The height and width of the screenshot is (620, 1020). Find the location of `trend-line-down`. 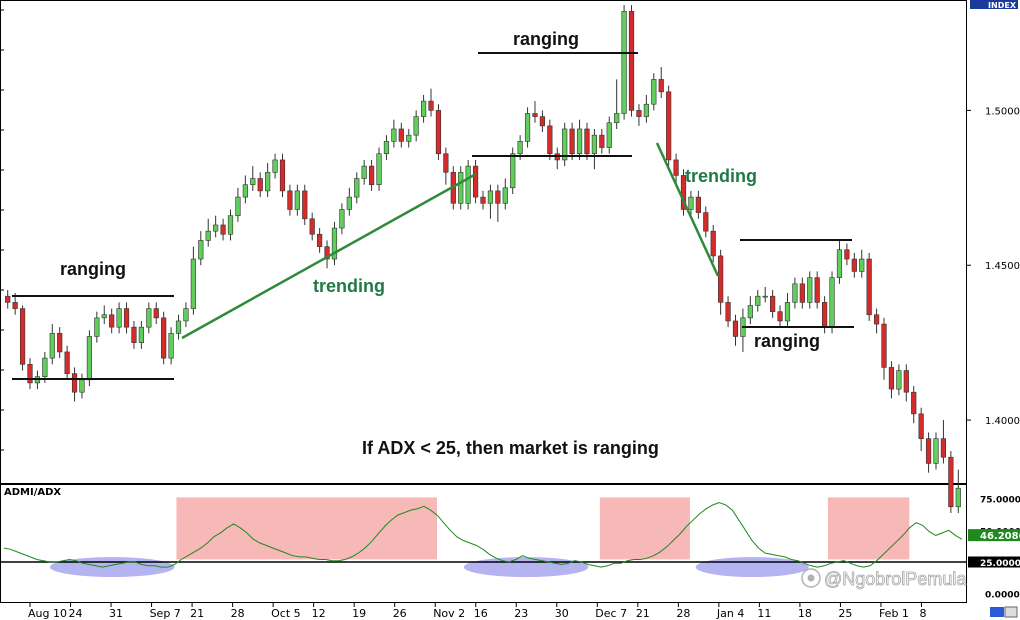

trend-line-down is located at coordinates (687, 209).